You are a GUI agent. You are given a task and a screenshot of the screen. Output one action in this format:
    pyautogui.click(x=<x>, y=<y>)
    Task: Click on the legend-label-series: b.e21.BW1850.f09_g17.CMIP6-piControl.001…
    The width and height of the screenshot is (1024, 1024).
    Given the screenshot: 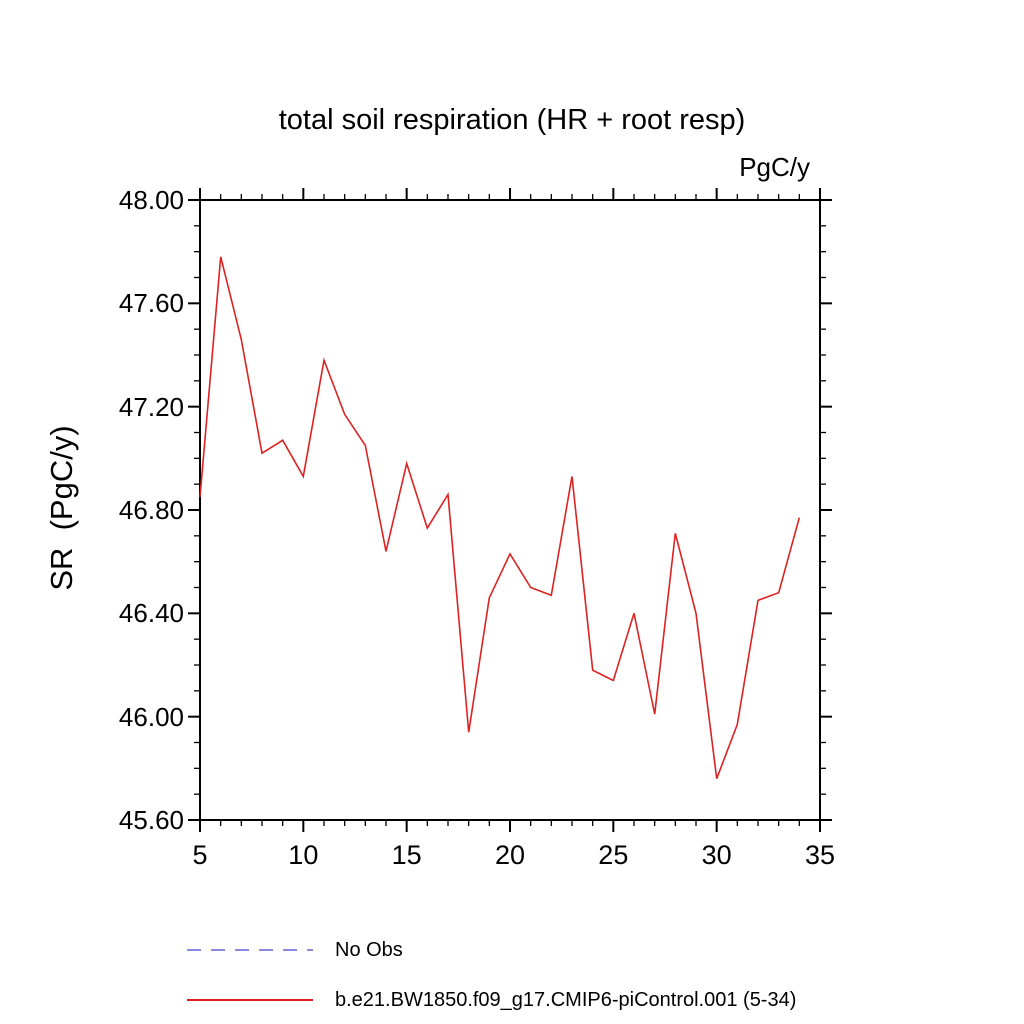 What is the action you would take?
    pyautogui.click(x=566, y=999)
    